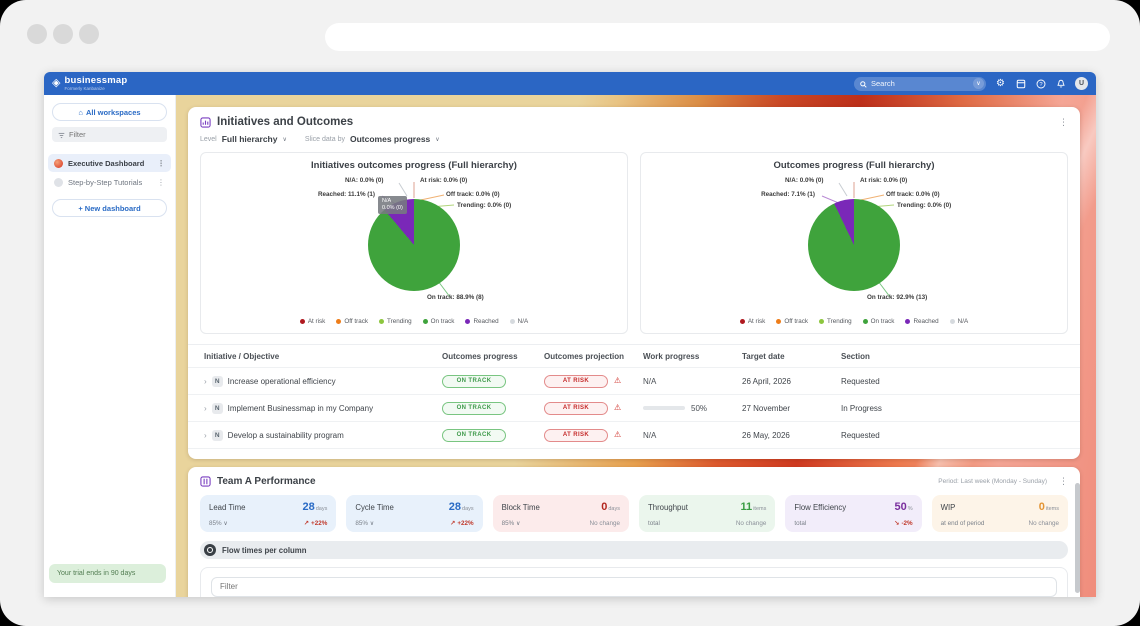 The width and height of the screenshot is (1140, 626). Describe the element at coordinates (1081, 83) in the screenshot. I see `user-avatar: U` at that location.